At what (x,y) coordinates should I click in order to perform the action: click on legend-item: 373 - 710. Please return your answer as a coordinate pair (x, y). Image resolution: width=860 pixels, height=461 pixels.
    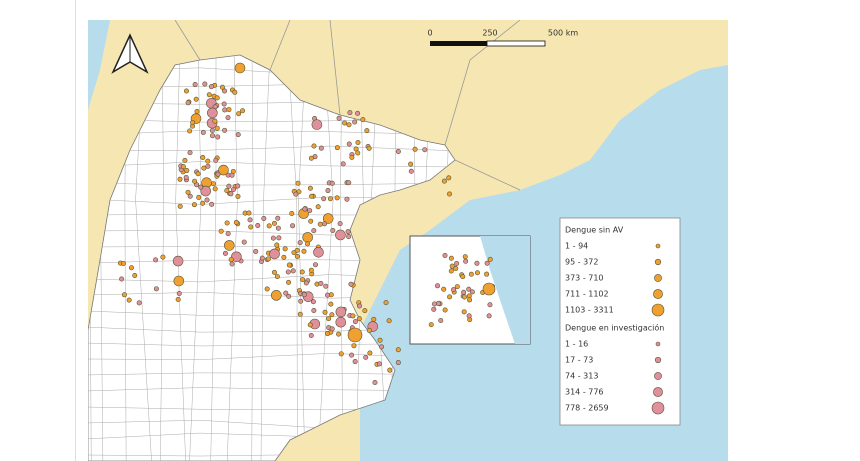
    Looking at the image, I should click on (584, 278).